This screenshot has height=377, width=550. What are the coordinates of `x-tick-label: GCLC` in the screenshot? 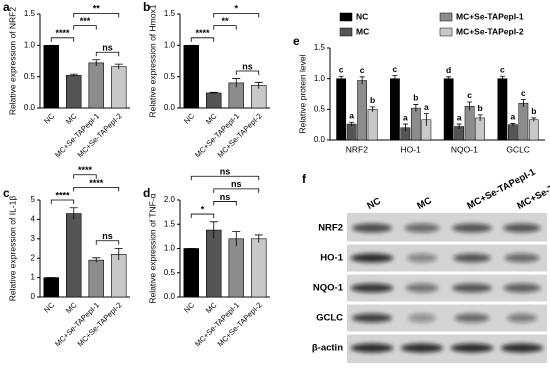 It's located at (518, 149).